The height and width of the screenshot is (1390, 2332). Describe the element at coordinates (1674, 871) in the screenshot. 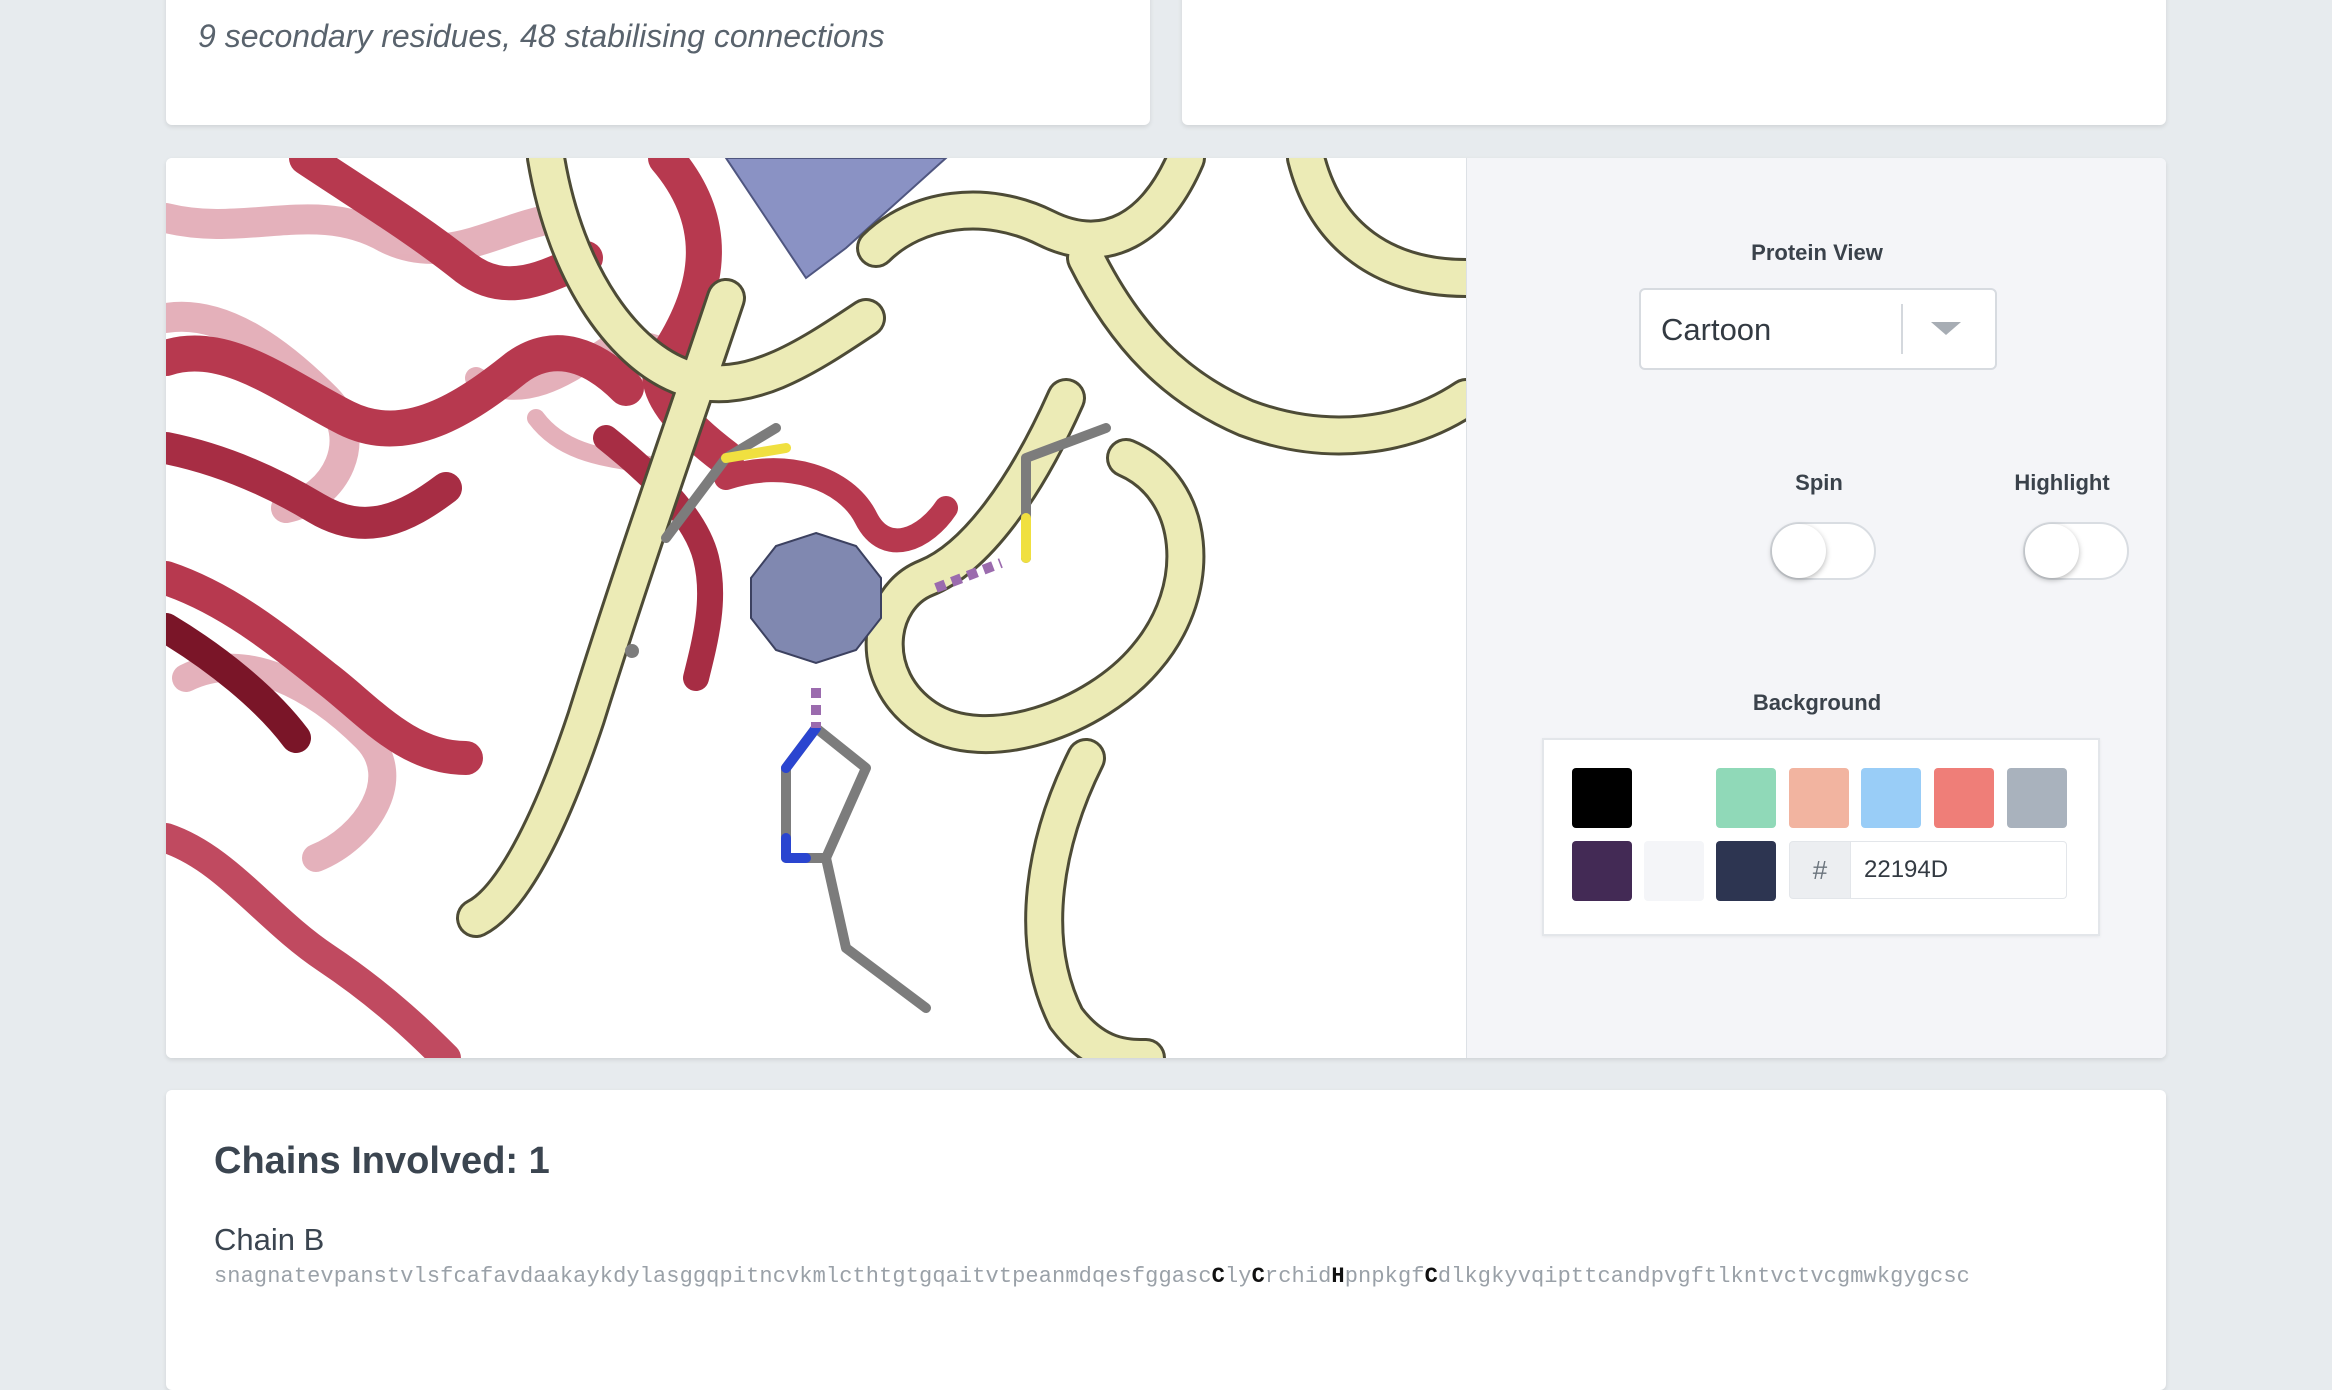

I see `swatch-off-white` at that location.